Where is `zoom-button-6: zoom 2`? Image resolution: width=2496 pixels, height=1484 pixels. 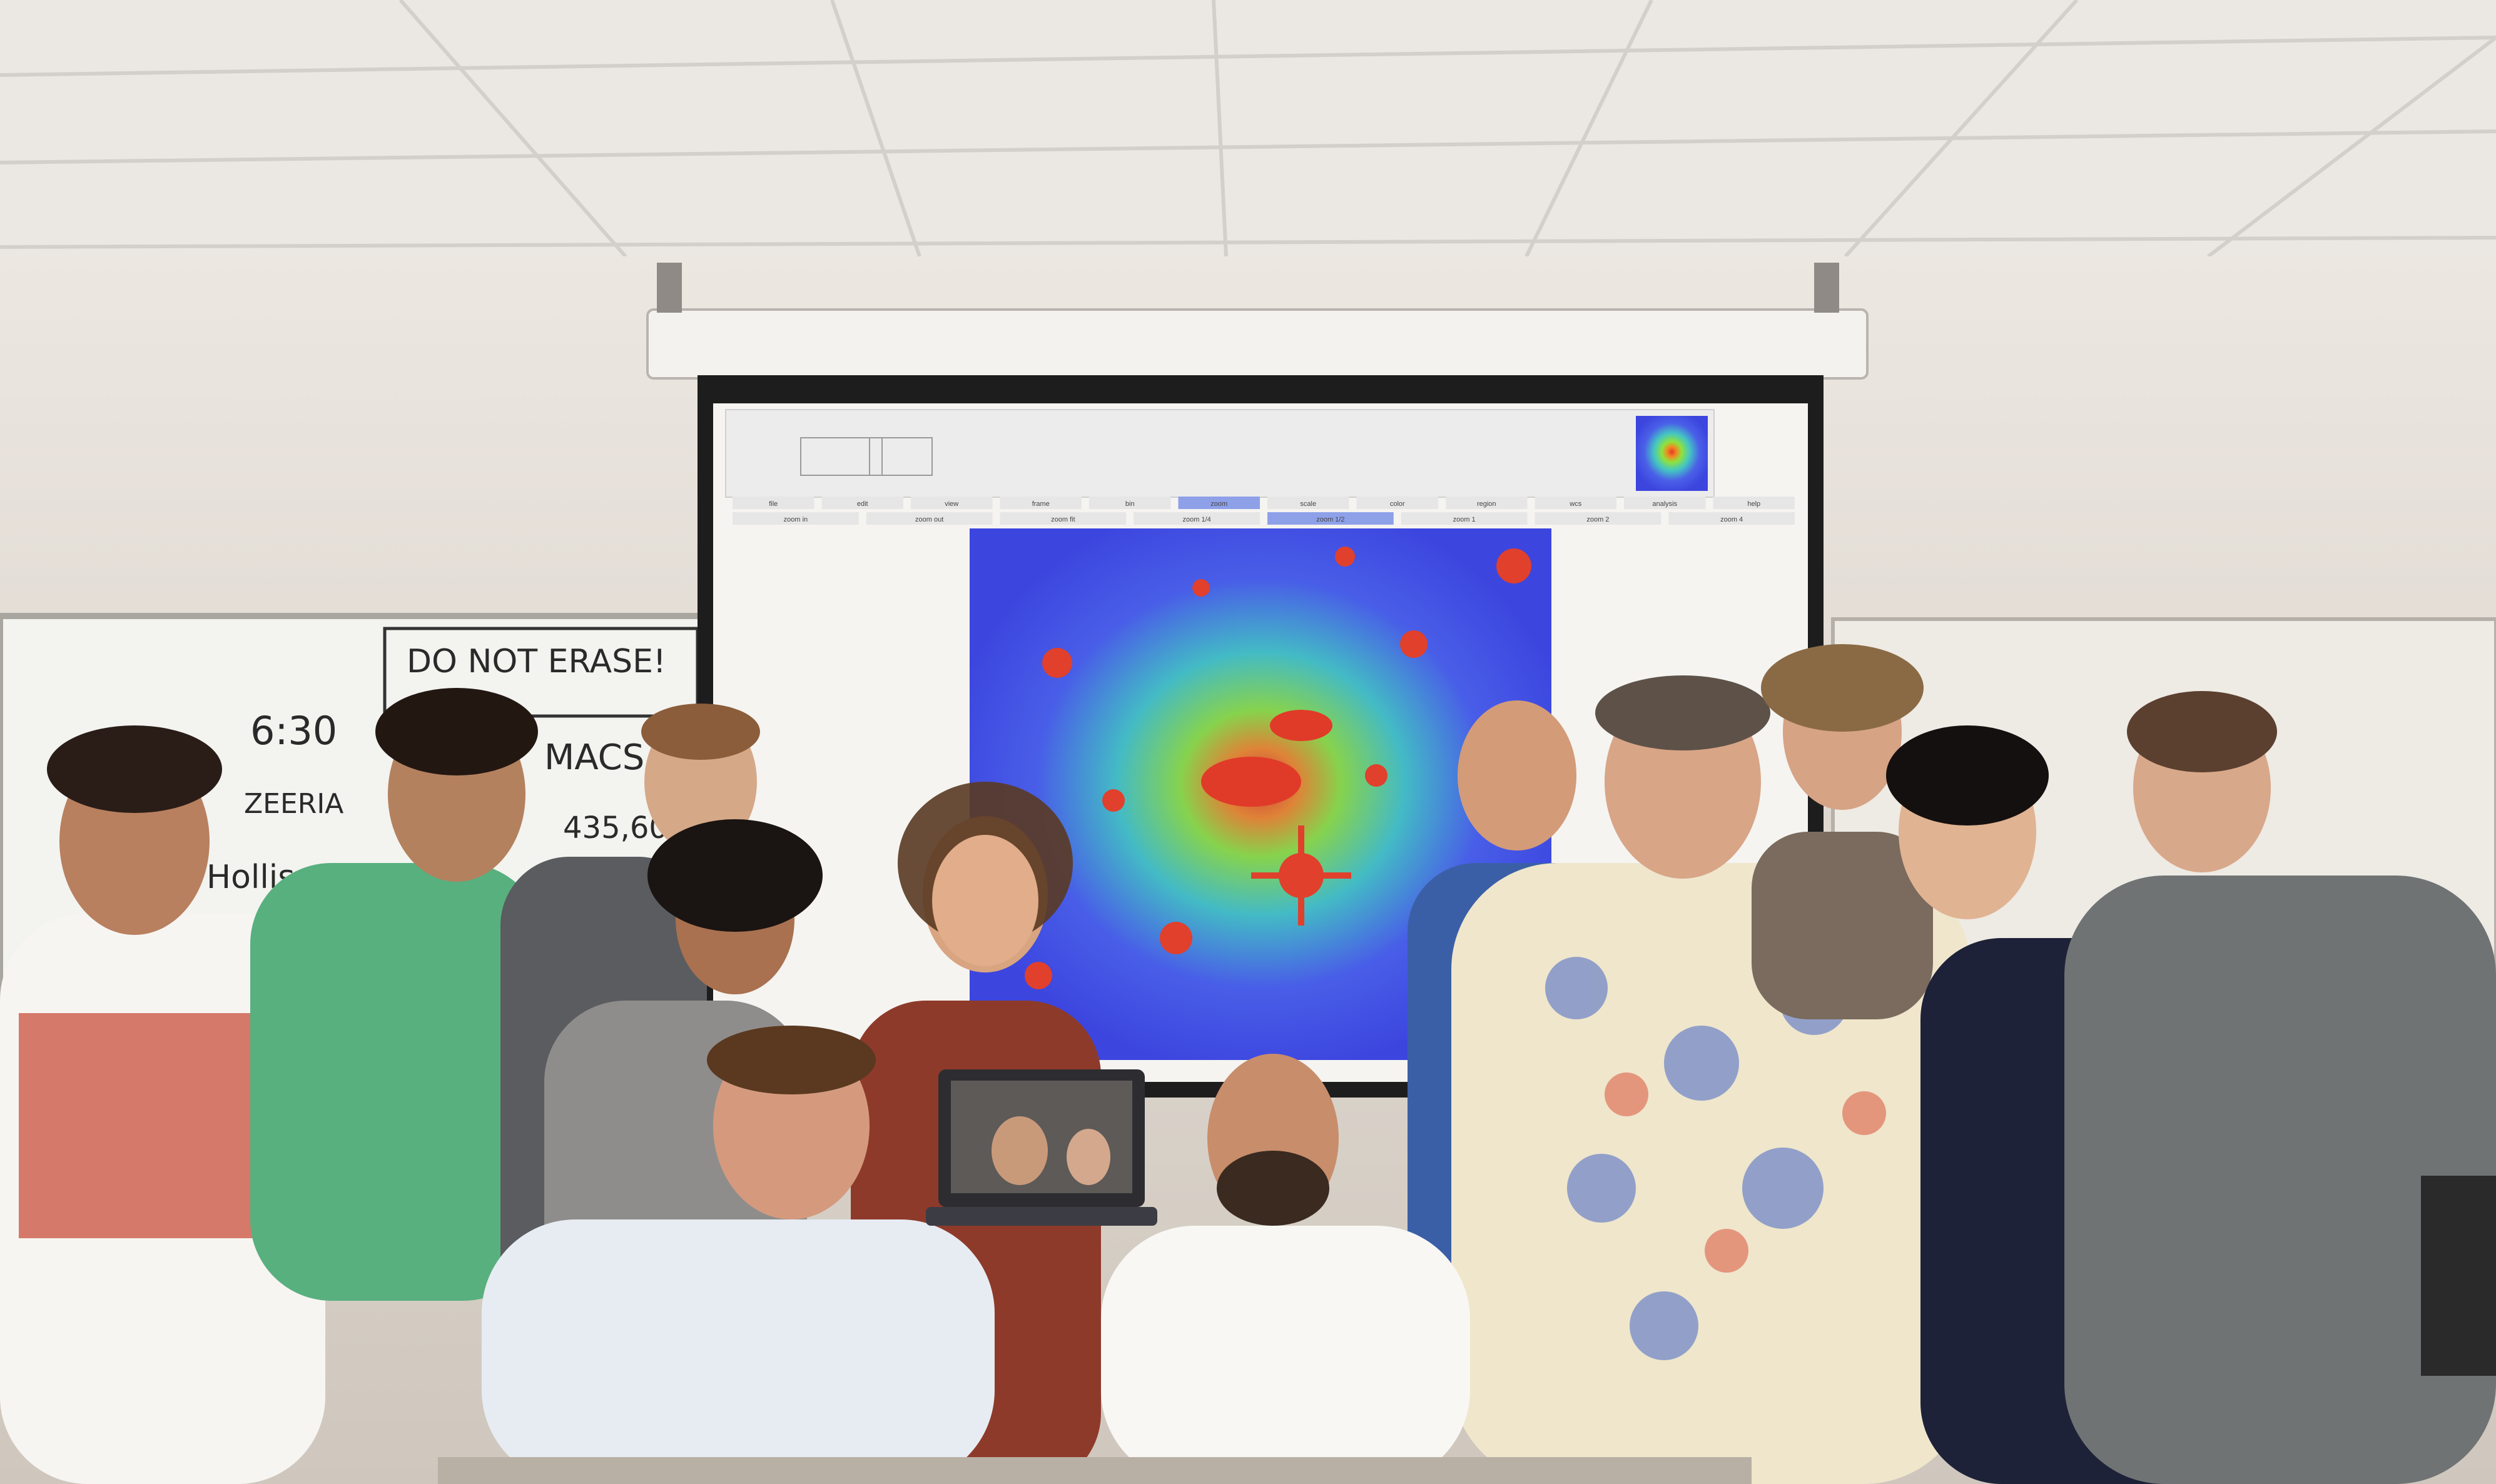 zoom-button-6: zoom 2 is located at coordinates (1597, 519).